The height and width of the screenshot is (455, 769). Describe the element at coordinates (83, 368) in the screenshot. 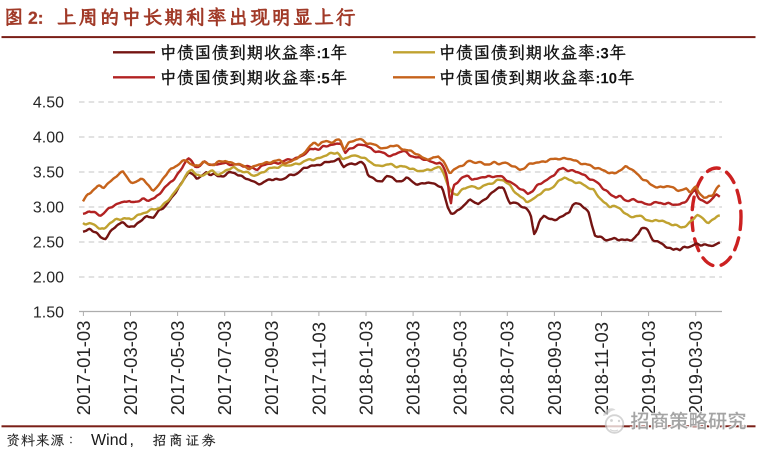

I see `svg-text: 2017-01-03` at that location.